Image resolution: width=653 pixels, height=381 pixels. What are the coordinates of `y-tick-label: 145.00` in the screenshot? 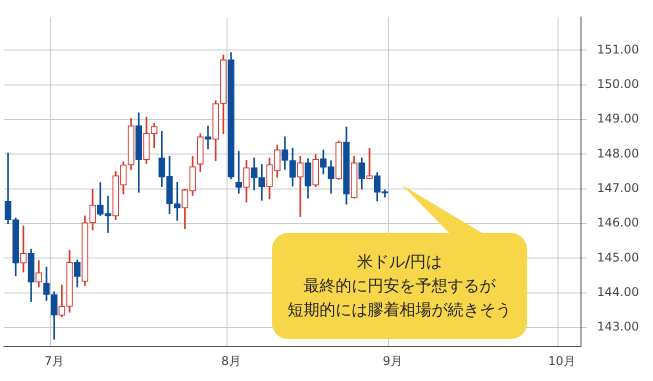 It's located at (618, 257).